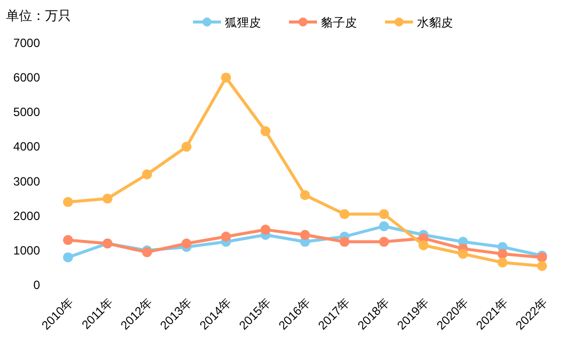 The width and height of the screenshot is (568, 343). What do you see at coordinates (339, 23) in the screenshot?
I see `legend-label: 貉子皮` at bounding box center [339, 23].